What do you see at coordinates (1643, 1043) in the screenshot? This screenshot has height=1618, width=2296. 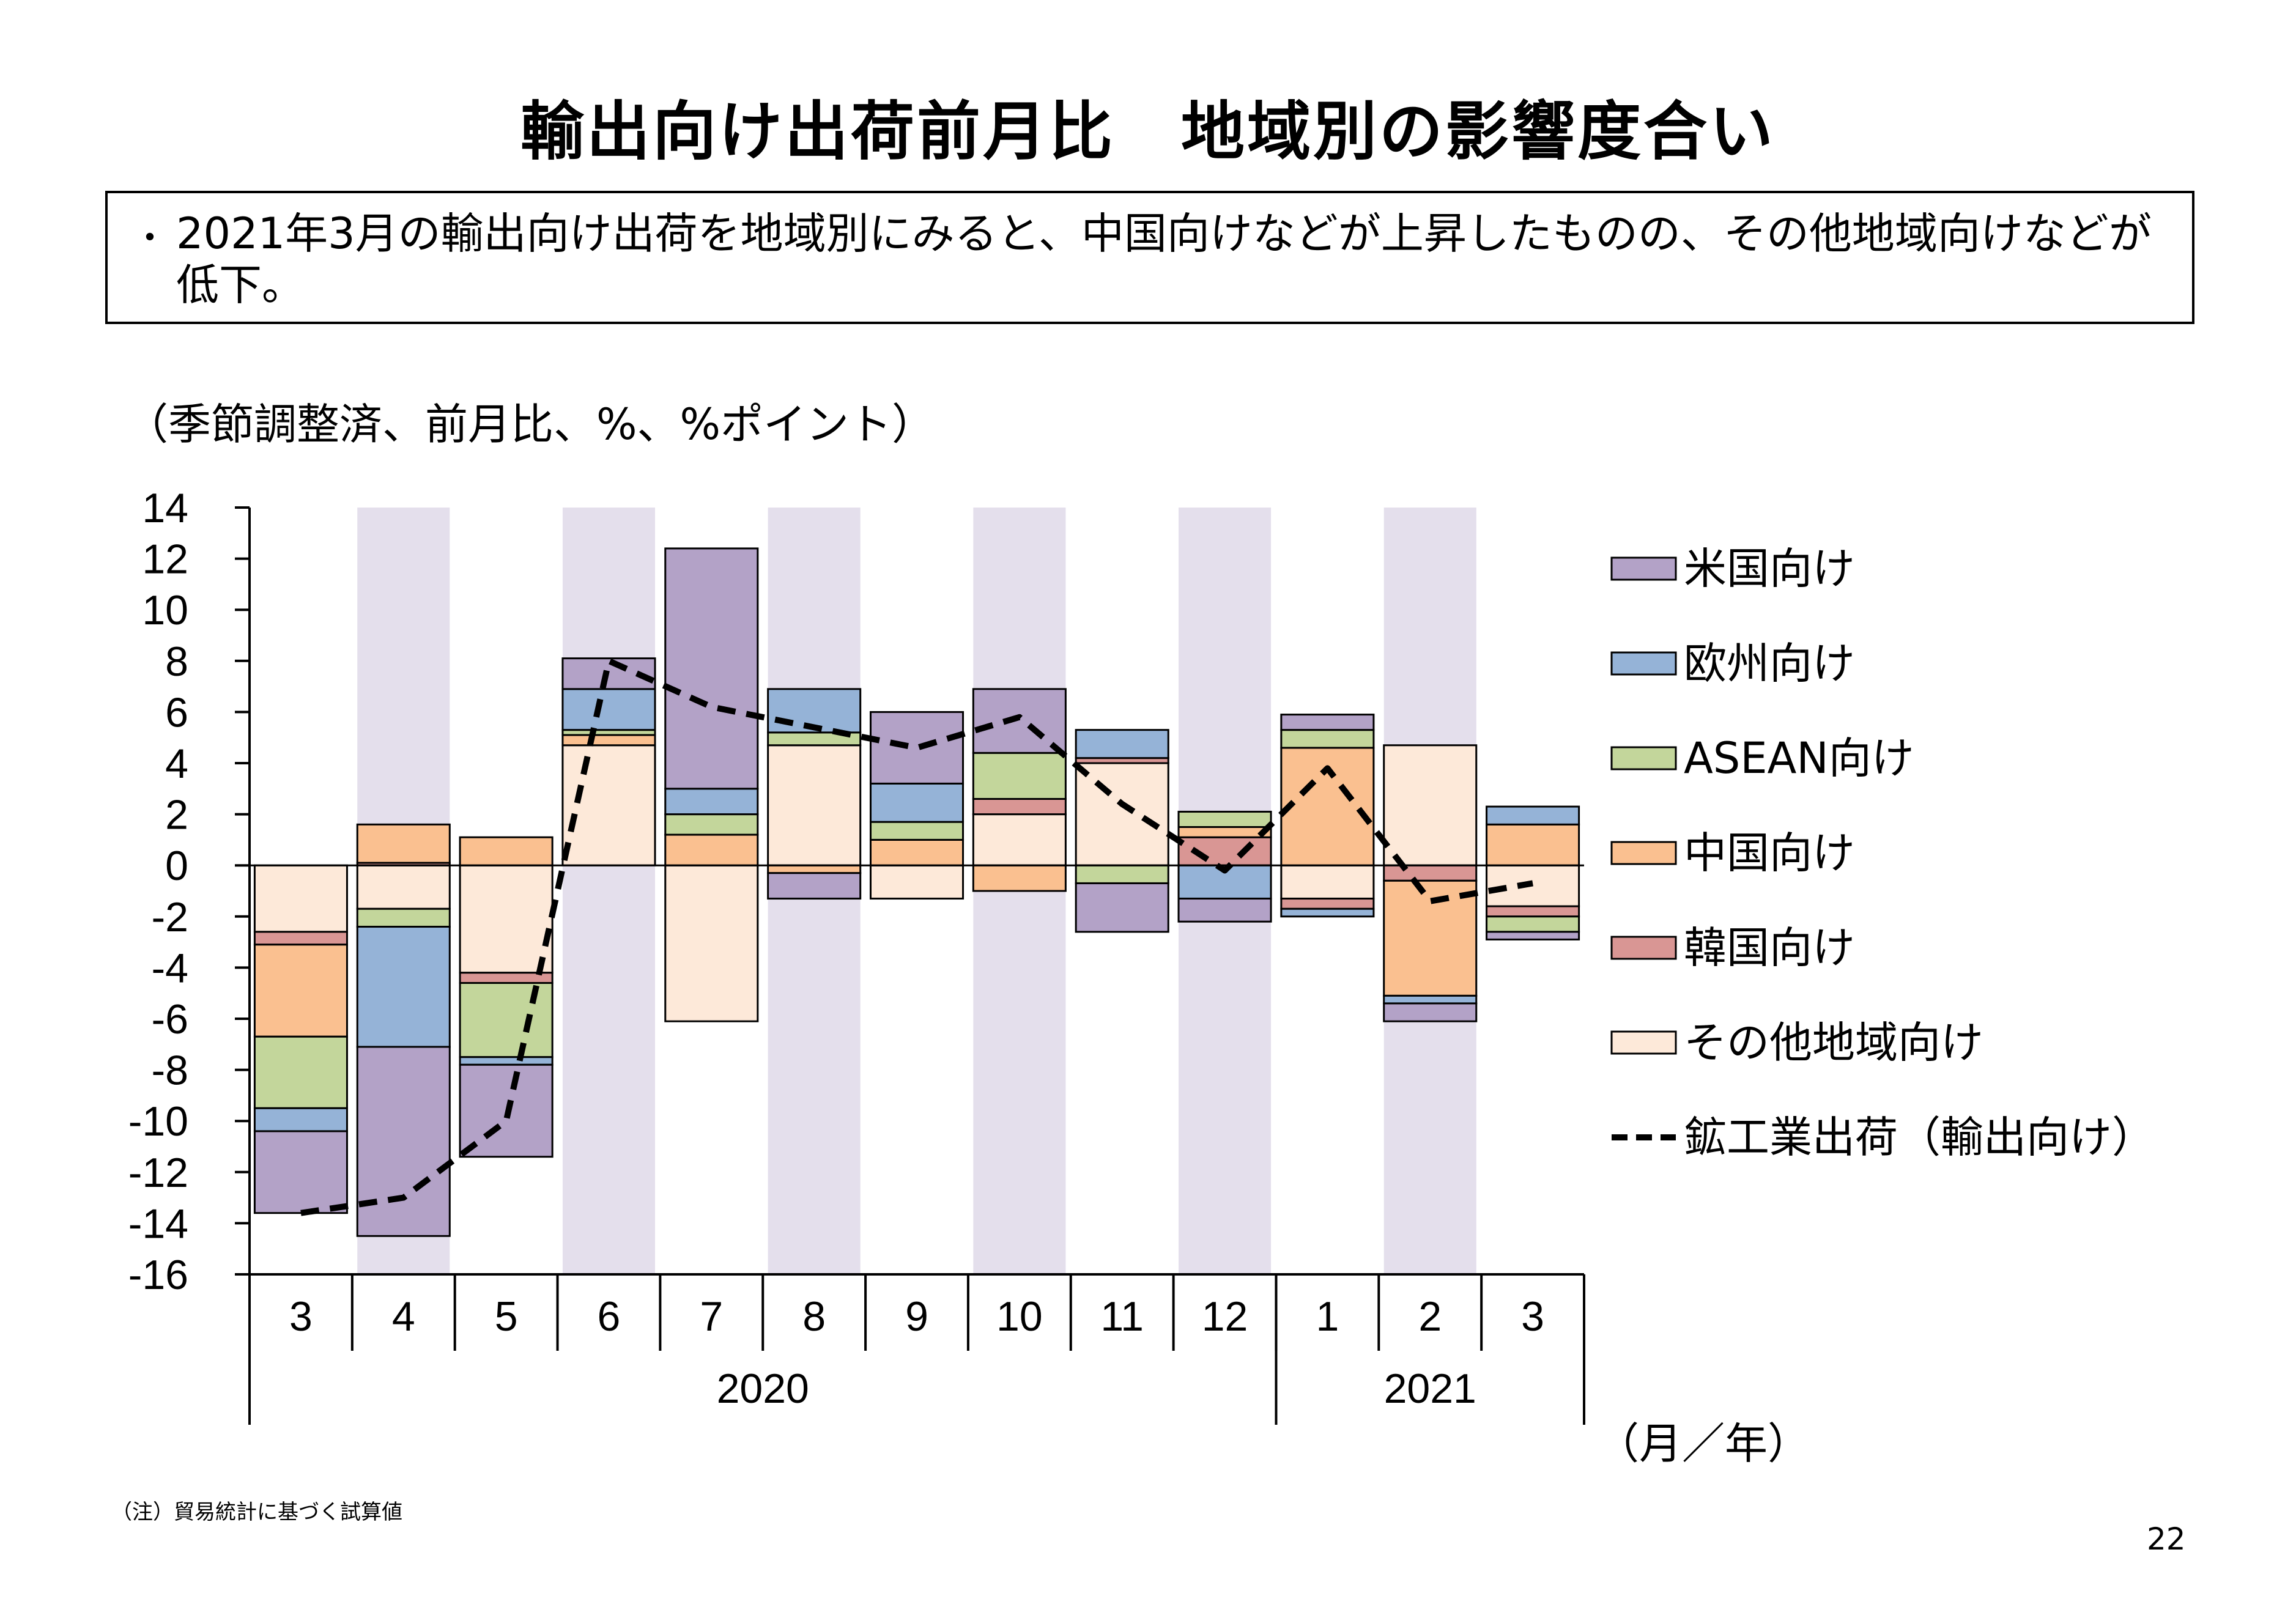 I see `legend-swatch-other` at bounding box center [1643, 1043].